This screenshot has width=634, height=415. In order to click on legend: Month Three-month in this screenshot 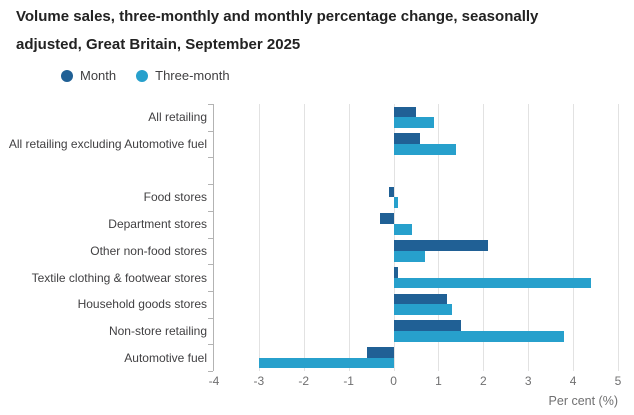, I will do `click(145, 75)`.